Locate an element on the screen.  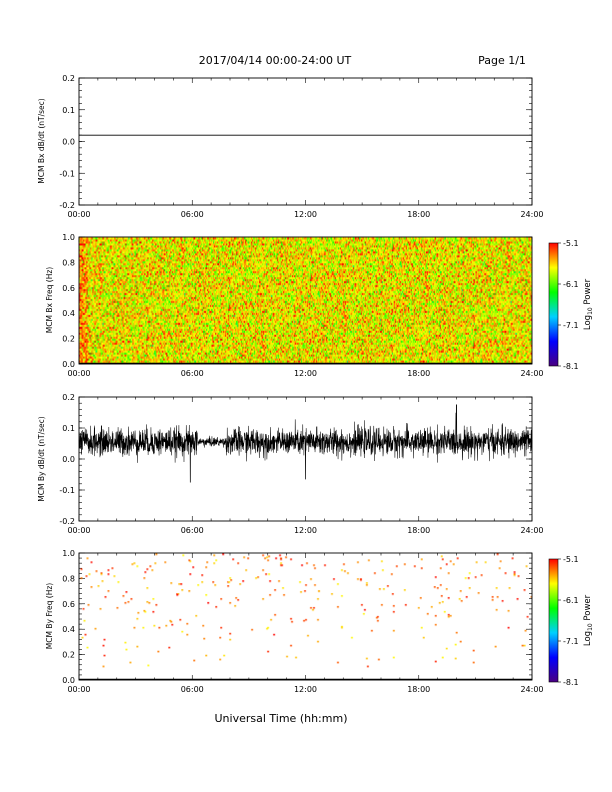
panel-0-x-axis: 00:00 06:00 12:00 18:00 24:00 is located at coordinates (305, 148).